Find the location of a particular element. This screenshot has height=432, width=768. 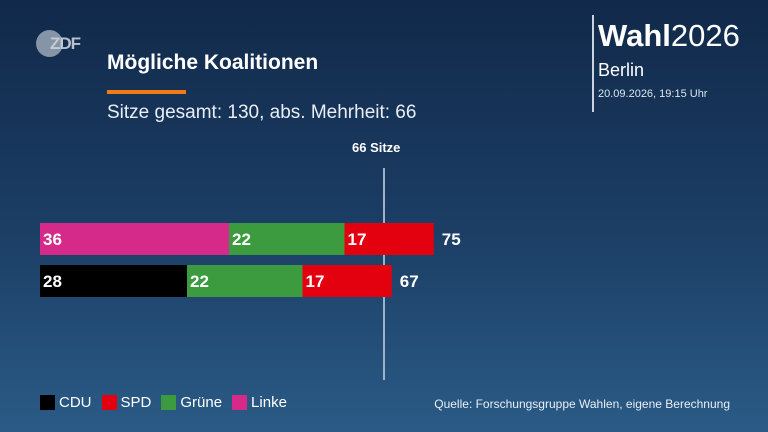

brand-wahl: Wahl is located at coordinates (634, 35).